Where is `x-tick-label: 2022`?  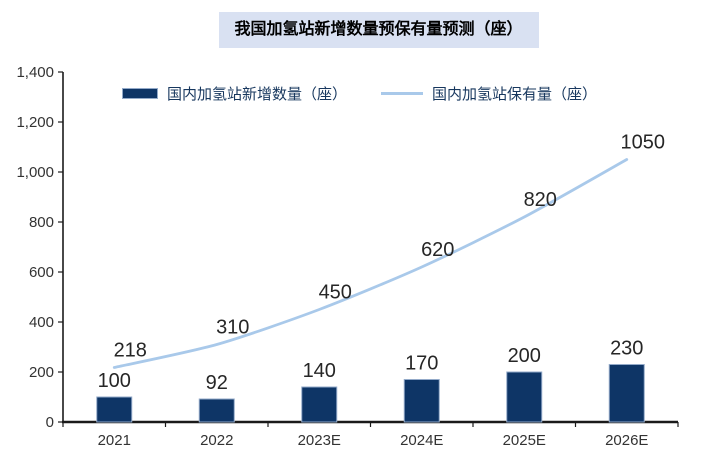 x-tick-label: 2022 is located at coordinates (216, 440).